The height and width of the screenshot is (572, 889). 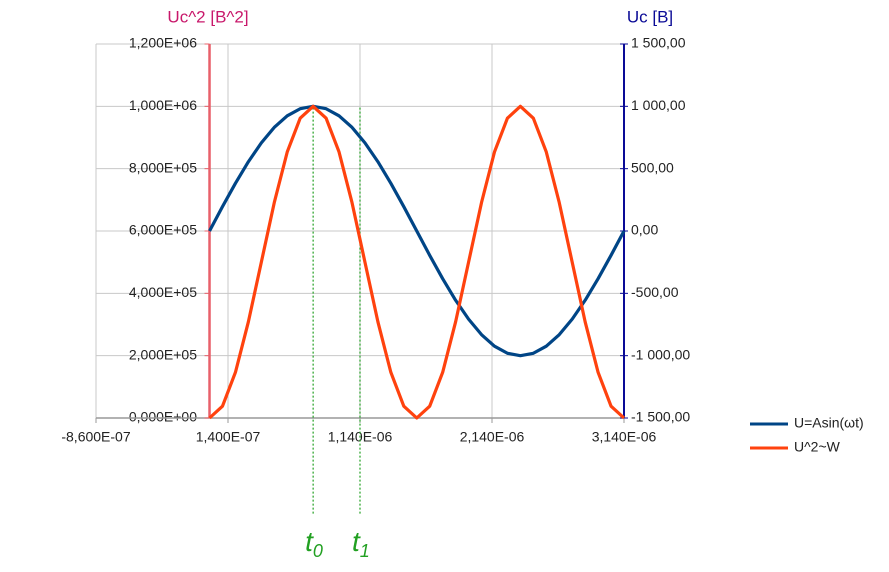 What do you see at coordinates (652, 167) in the screenshot?
I see `y2-tick-label: 500,00` at bounding box center [652, 167].